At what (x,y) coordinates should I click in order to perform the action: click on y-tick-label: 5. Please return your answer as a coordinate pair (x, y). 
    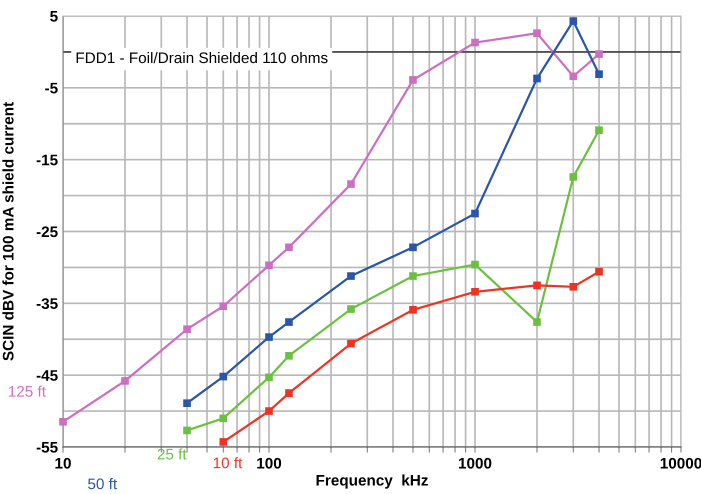
    Looking at the image, I should click on (54, 16).